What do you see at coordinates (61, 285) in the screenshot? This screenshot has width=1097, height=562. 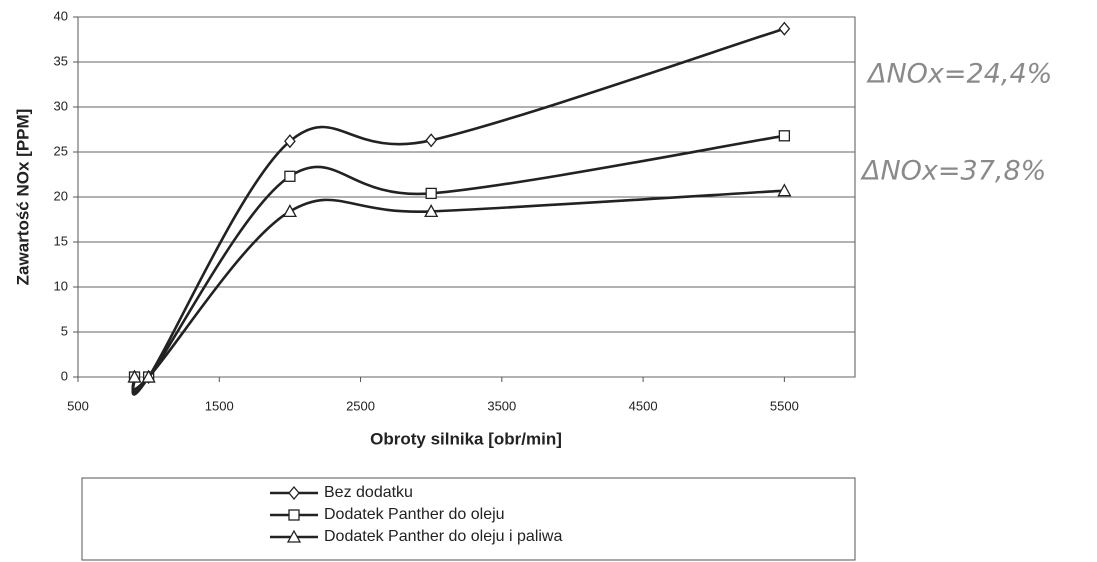 I see `y-tick-label: 10` at bounding box center [61, 285].